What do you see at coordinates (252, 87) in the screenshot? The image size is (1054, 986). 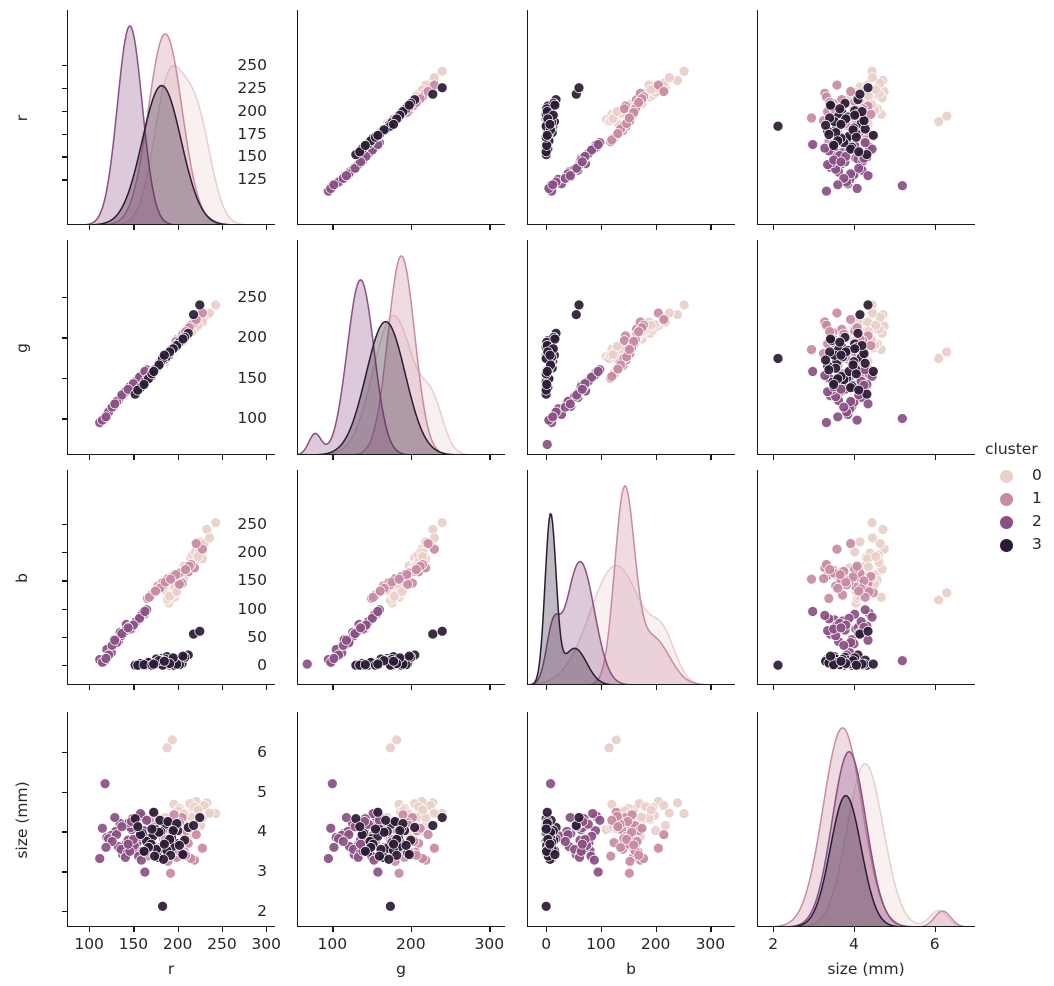 I see `y-tick-label: 225` at bounding box center [252, 87].